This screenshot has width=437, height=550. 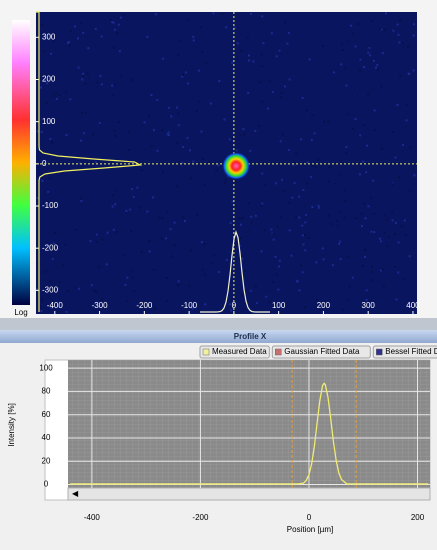 I want to click on scrollbar, so click(x=249, y=494).